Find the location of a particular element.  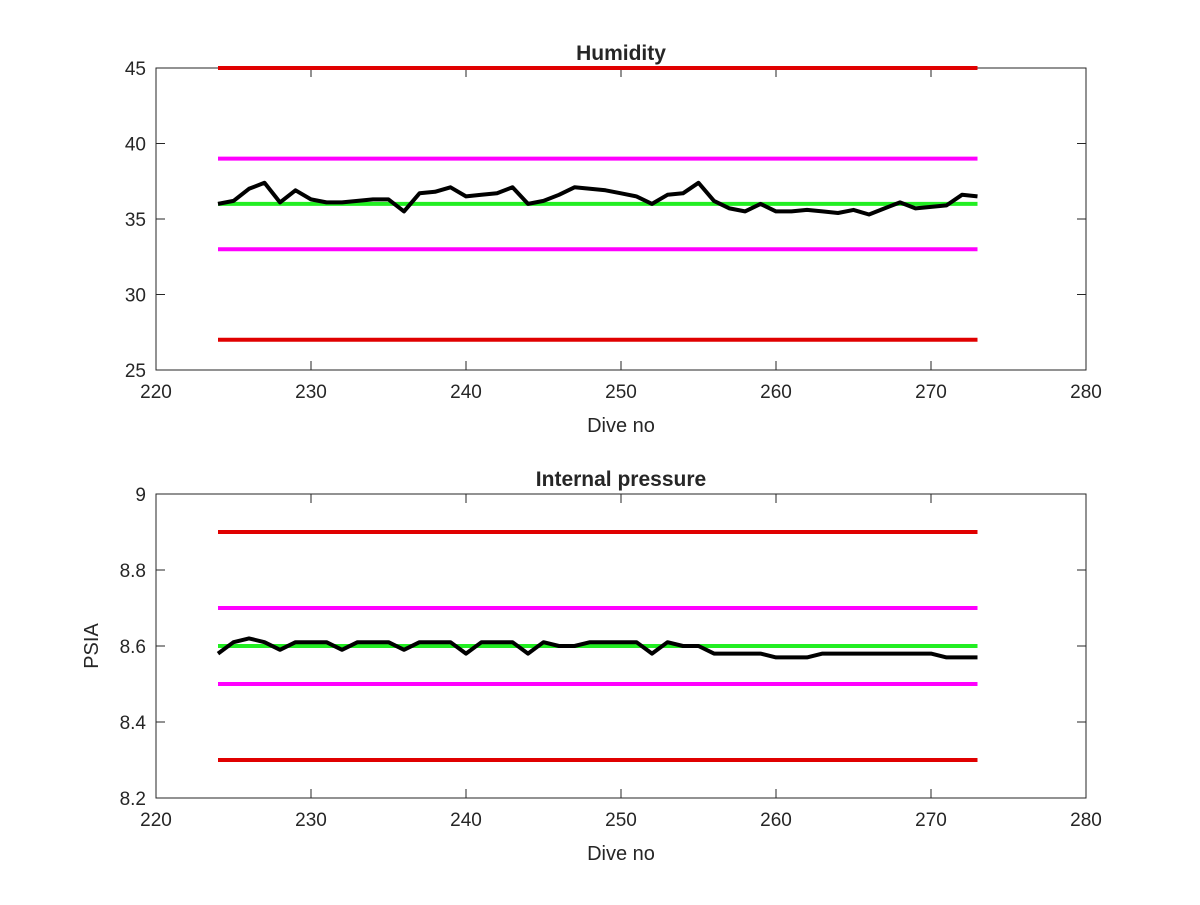

y-tick-label: 35 is located at coordinates (135, 220).